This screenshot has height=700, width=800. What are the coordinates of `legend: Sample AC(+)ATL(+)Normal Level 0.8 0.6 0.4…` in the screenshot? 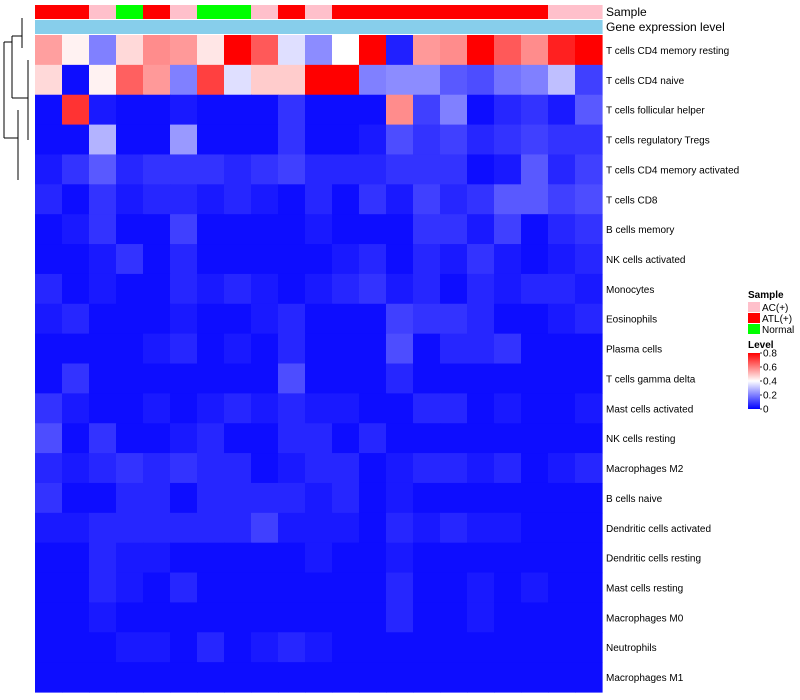 It's located at (771, 353).